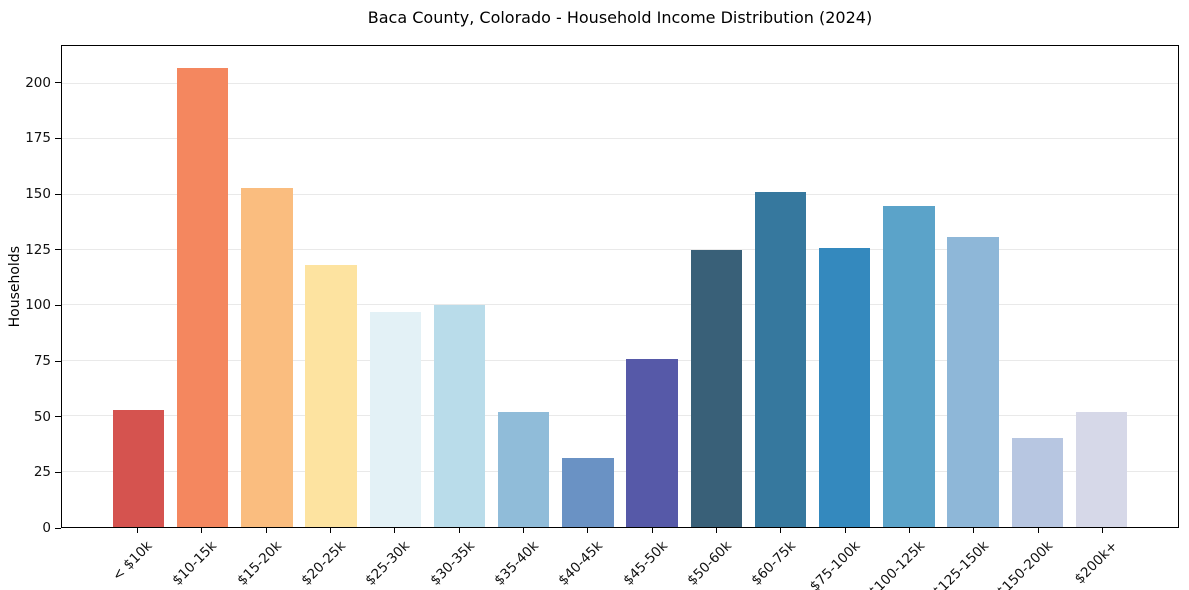 The height and width of the screenshot is (590, 1189). I want to click on x-tick-label: $60-75k, so click(774, 563).